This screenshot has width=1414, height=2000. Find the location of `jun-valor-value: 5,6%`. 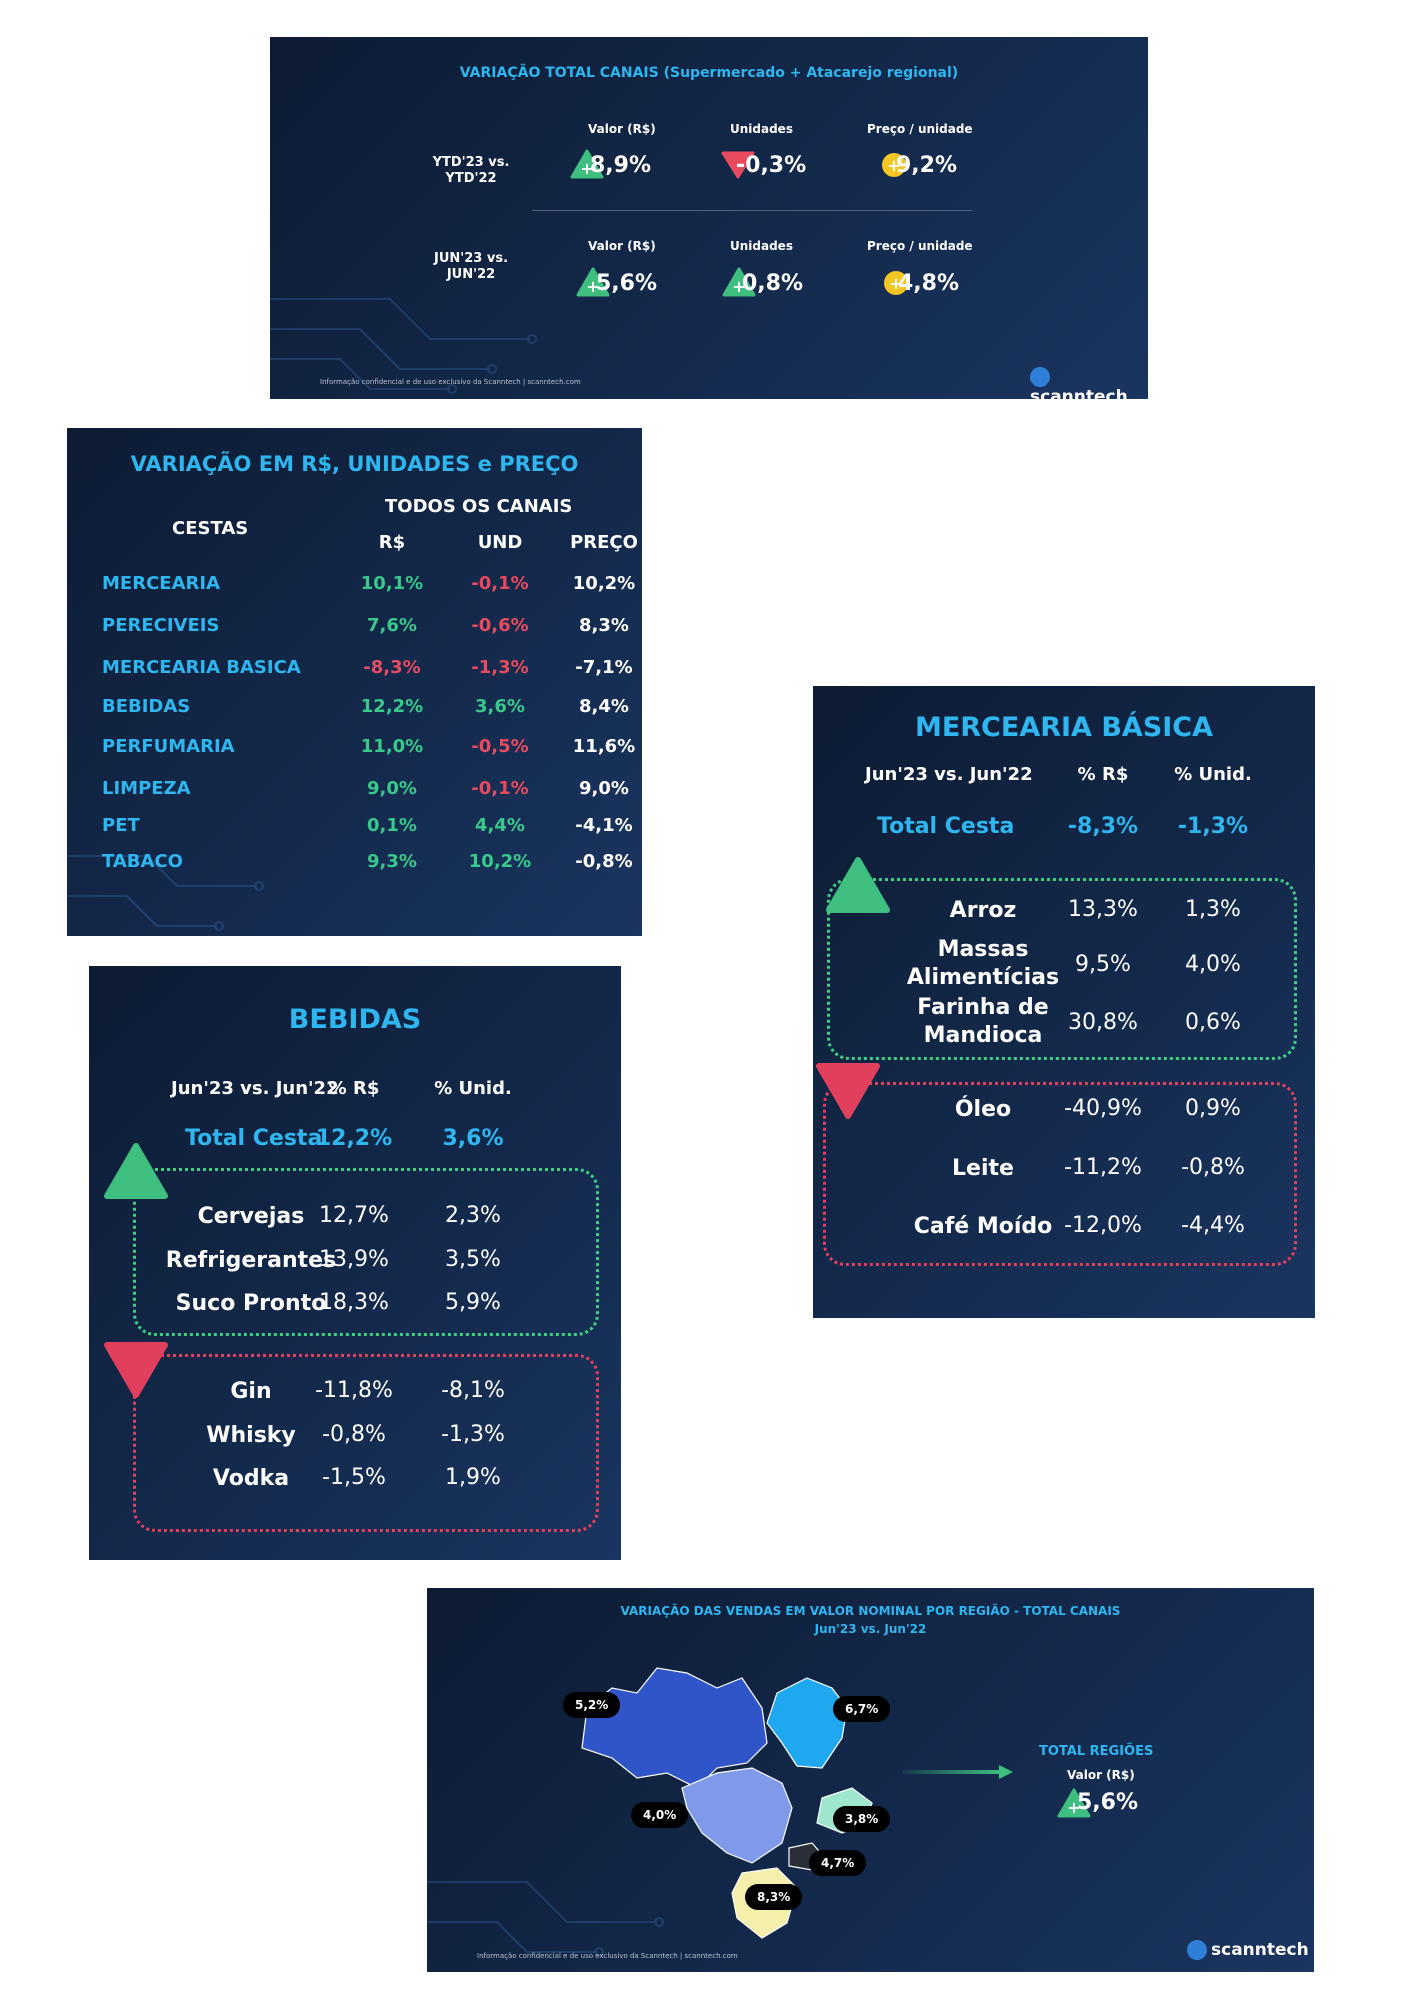

jun-valor-value: 5,6% is located at coordinates (627, 283).